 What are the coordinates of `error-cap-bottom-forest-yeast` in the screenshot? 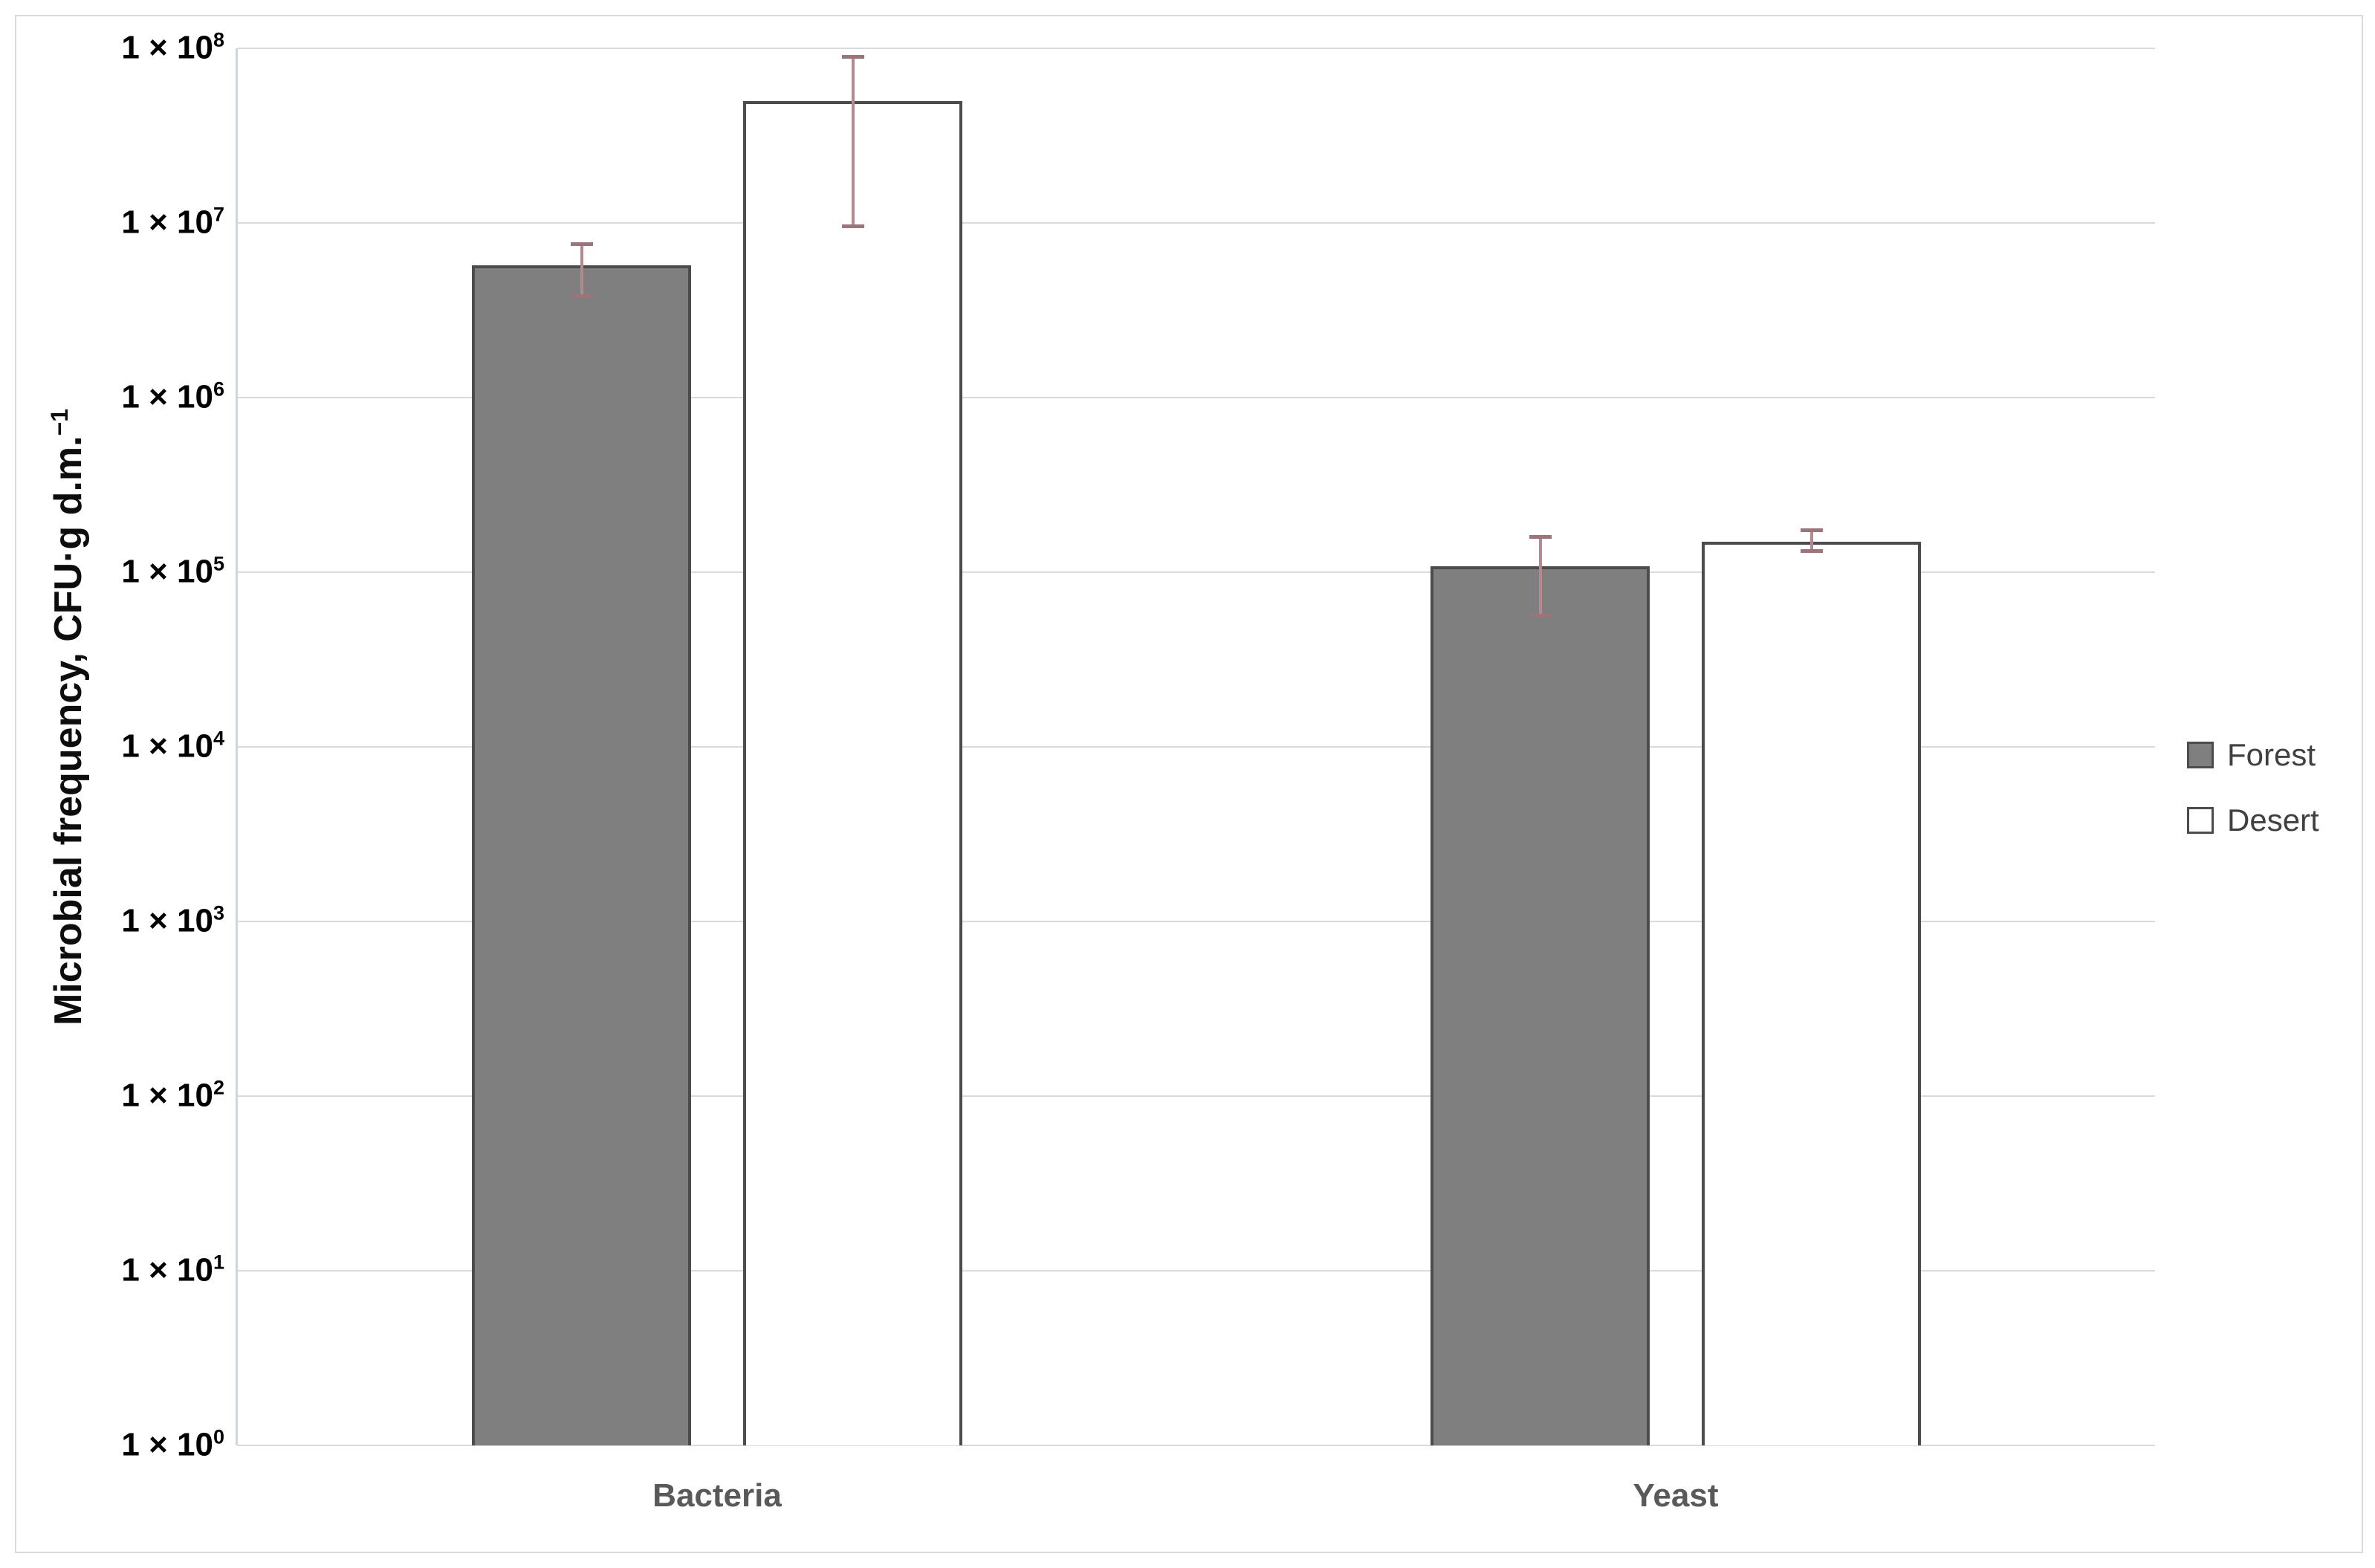 It's located at (1540, 616).